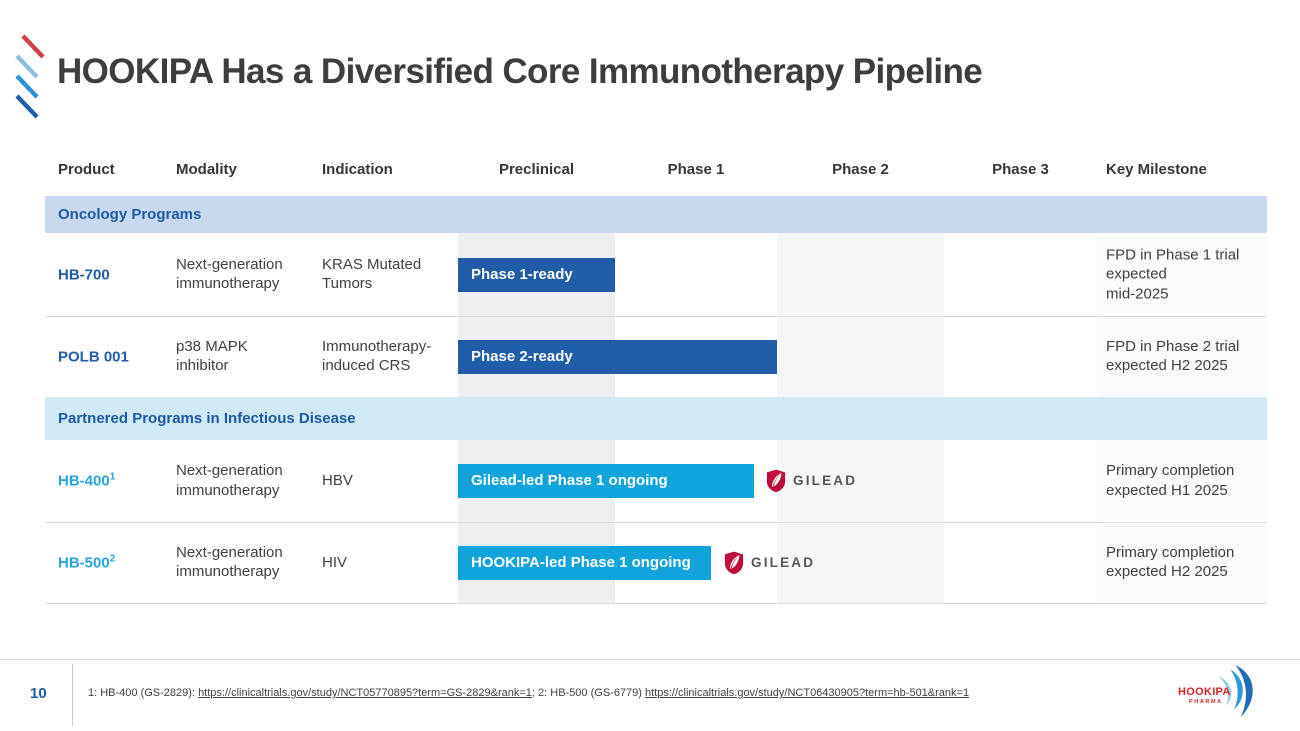 Image resolution: width=1300 pixels, height=731 pixels. Describe the element at coordinates (1204, 692) in the screenshot. I see `hookipa-wordmark: HOOKIPA` at that location.